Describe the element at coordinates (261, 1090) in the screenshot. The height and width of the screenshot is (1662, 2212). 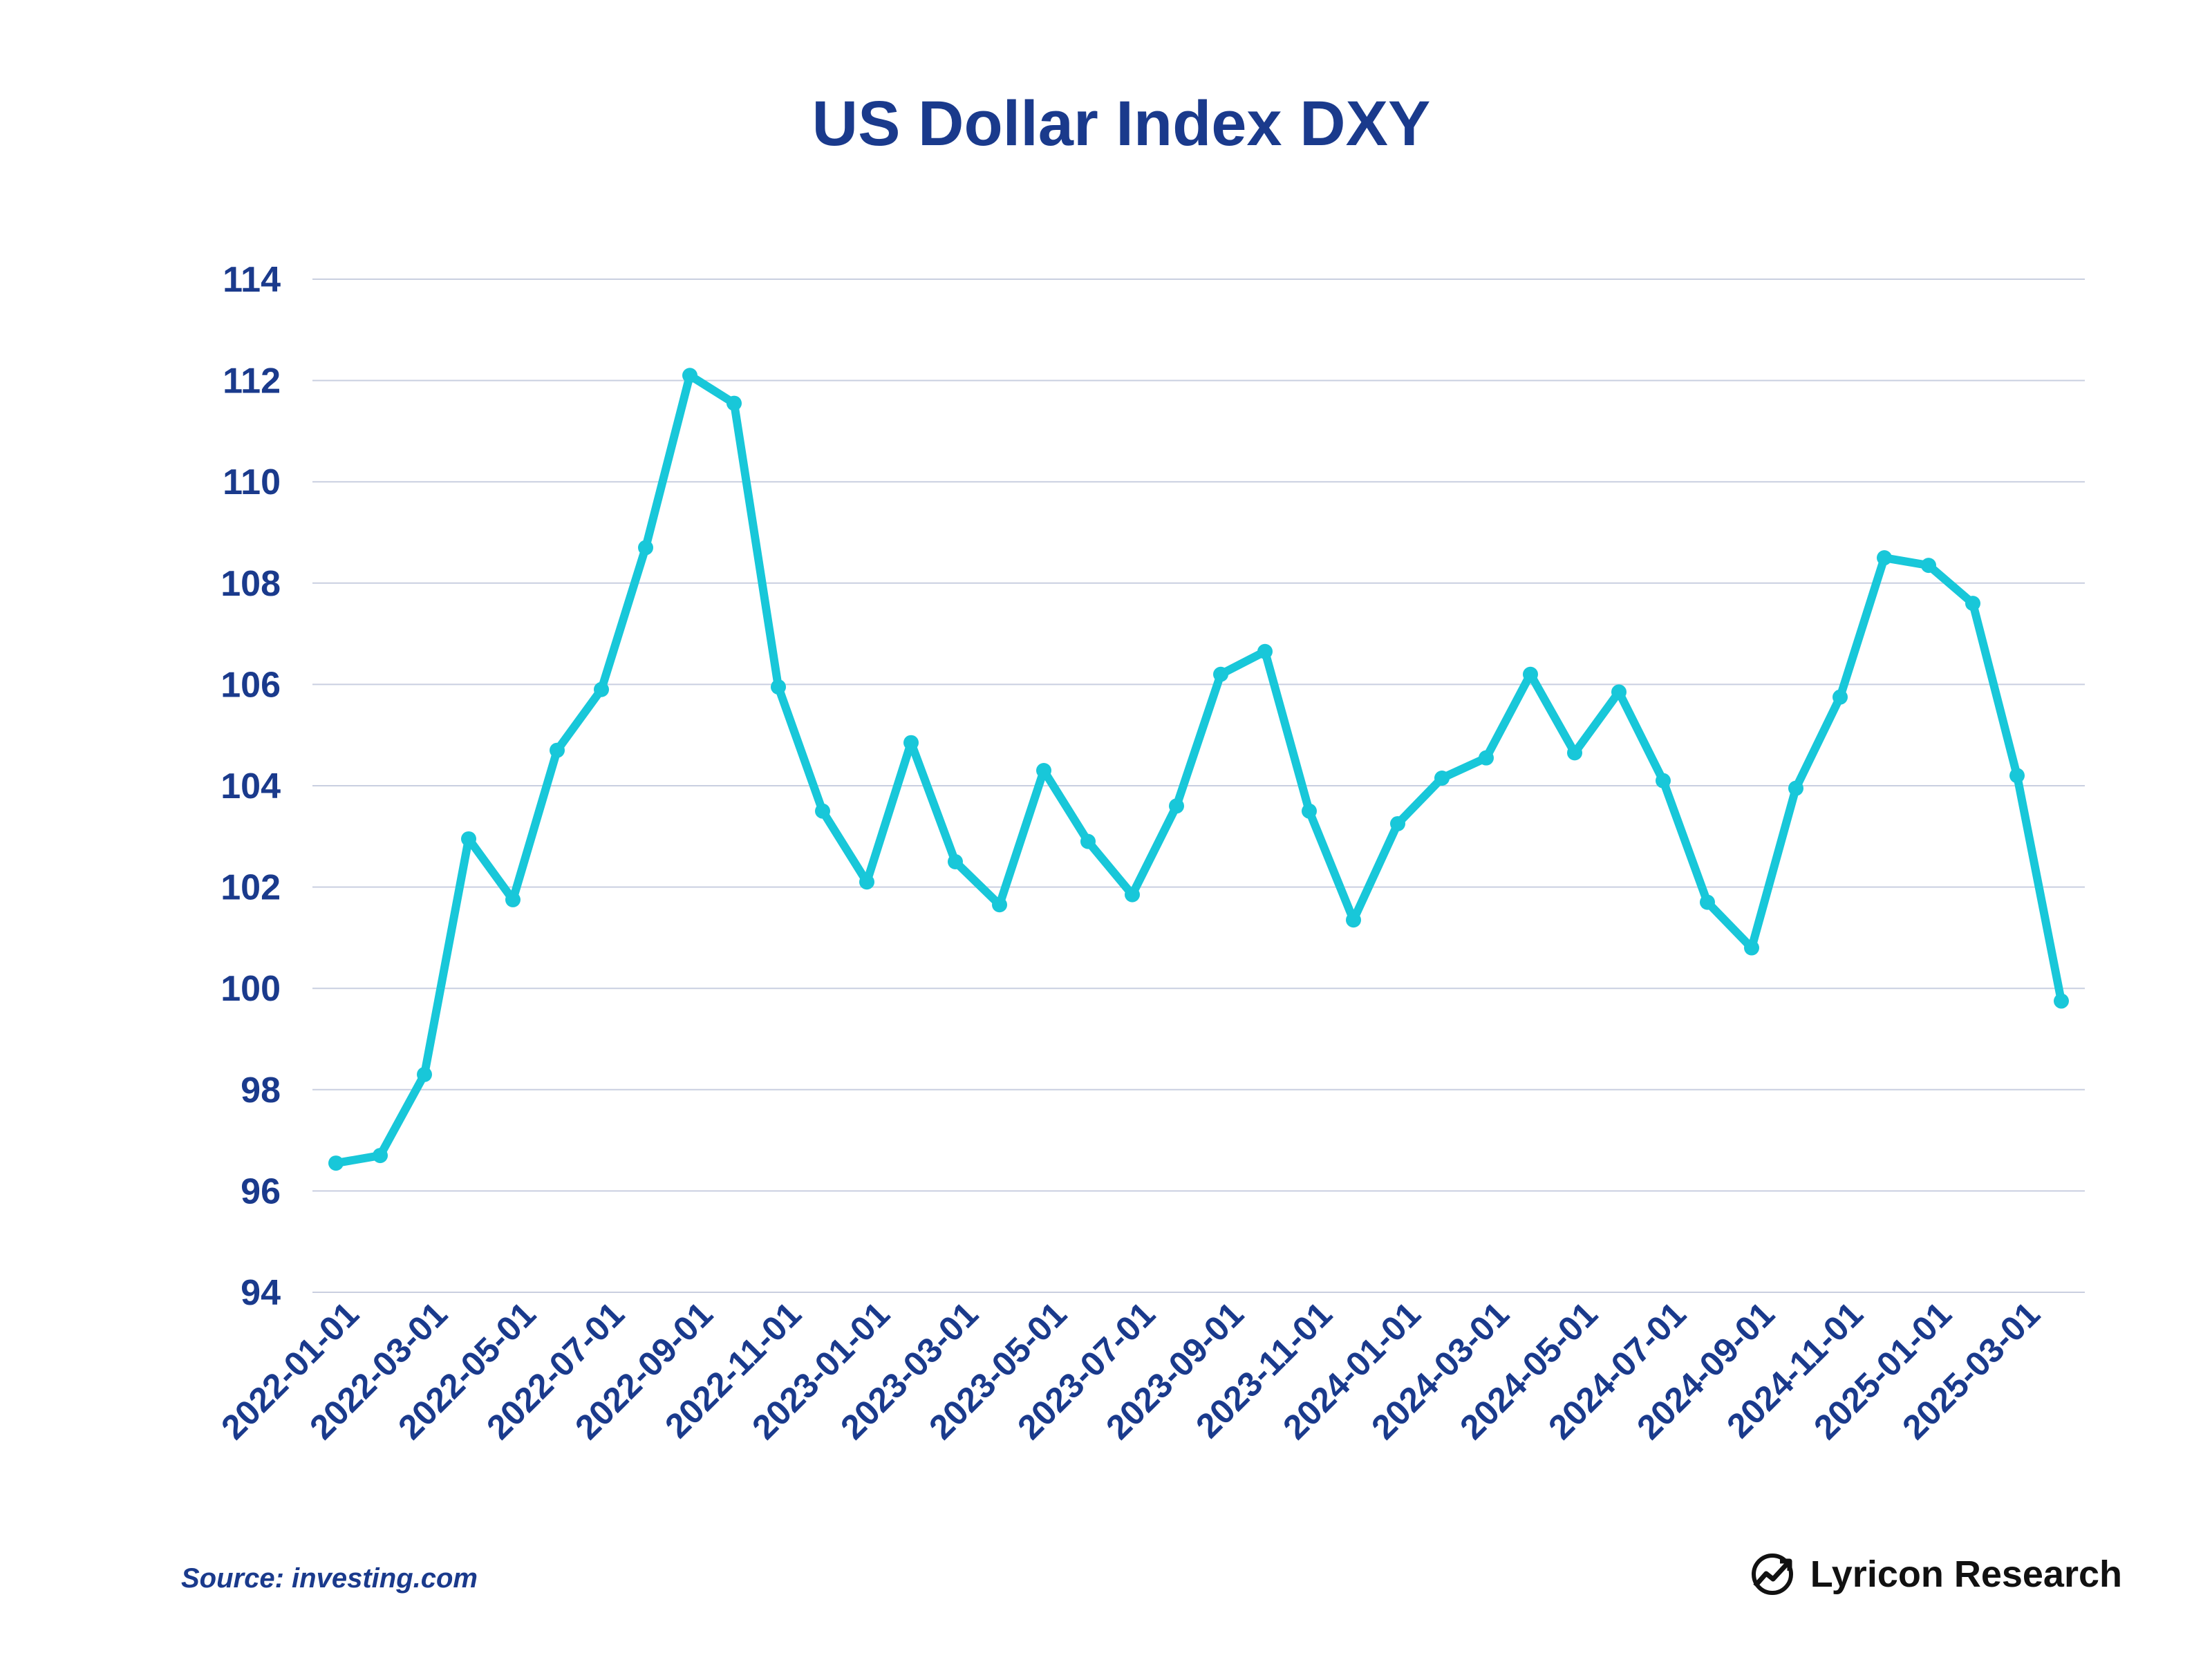
I see `y-tick-label-98: 98` at that location.